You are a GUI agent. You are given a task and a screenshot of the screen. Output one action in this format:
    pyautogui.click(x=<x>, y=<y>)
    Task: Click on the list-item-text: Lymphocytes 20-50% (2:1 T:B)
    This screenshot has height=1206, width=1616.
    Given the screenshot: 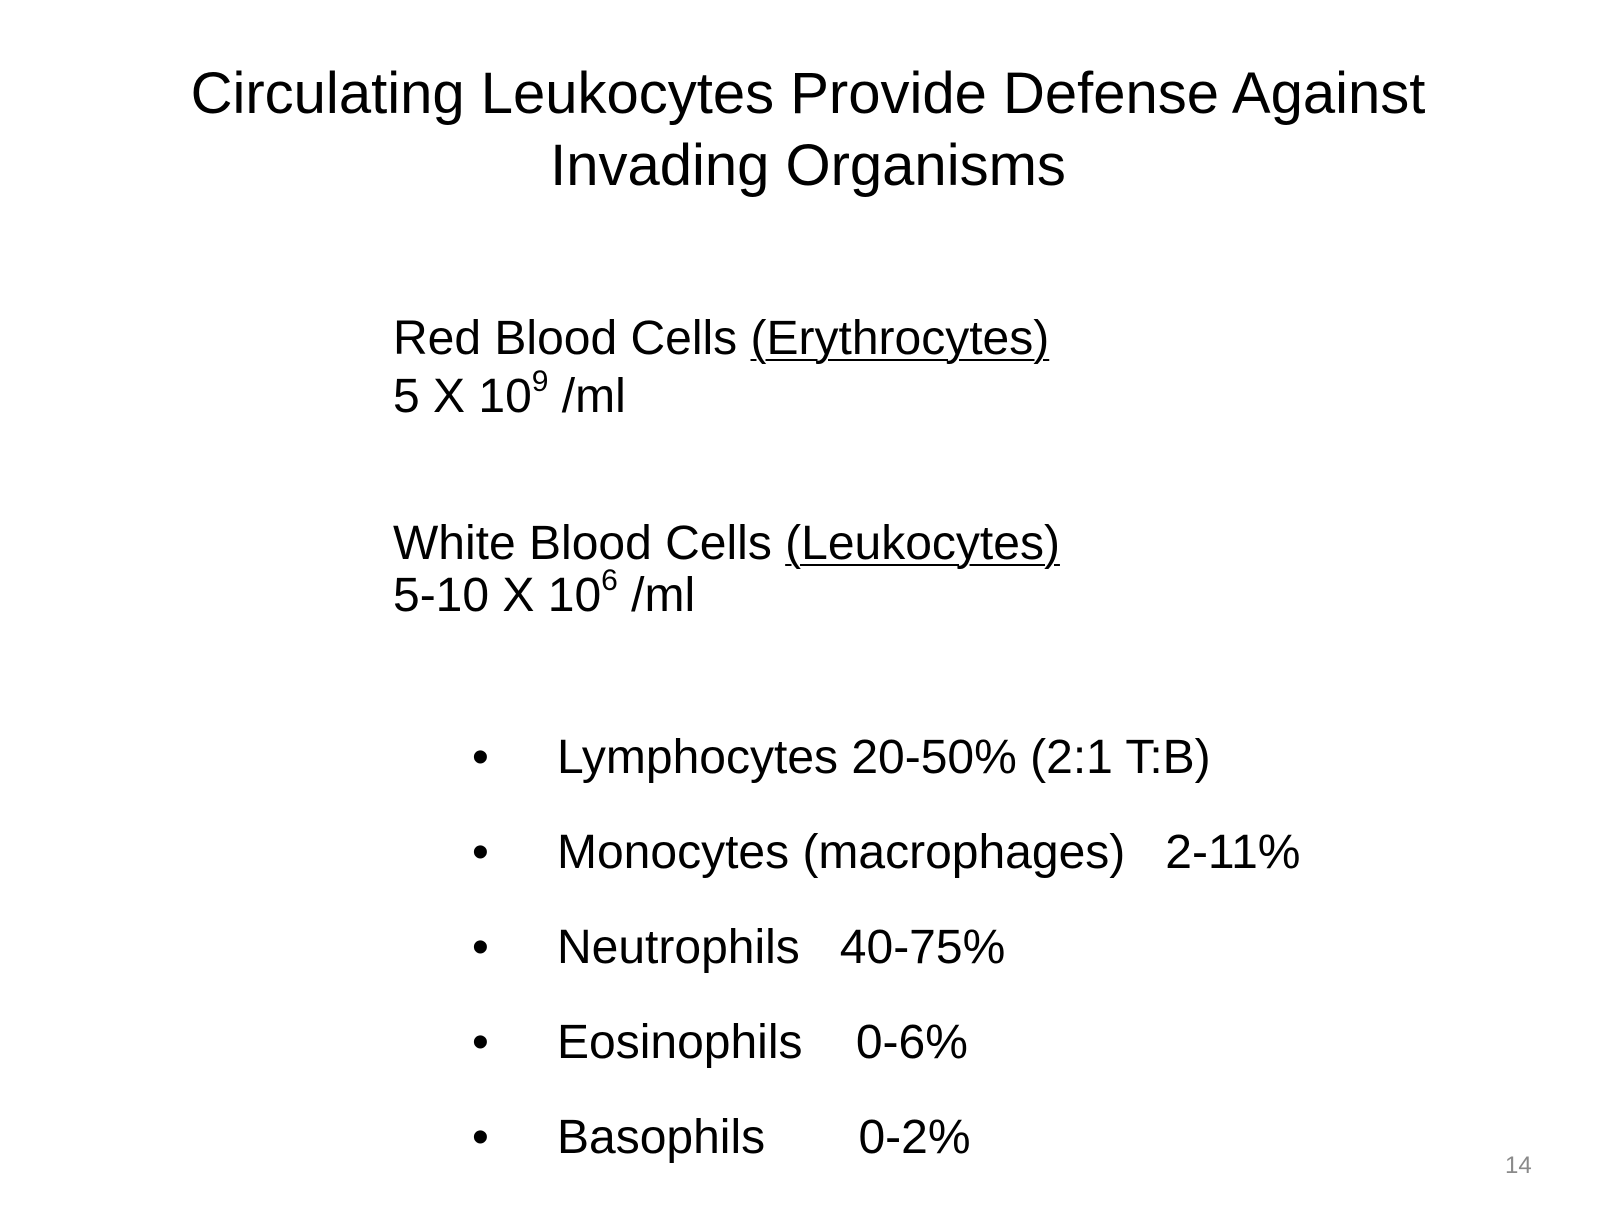 What is the action you would take?
    pyautogui.click(x=884, y=757)
    